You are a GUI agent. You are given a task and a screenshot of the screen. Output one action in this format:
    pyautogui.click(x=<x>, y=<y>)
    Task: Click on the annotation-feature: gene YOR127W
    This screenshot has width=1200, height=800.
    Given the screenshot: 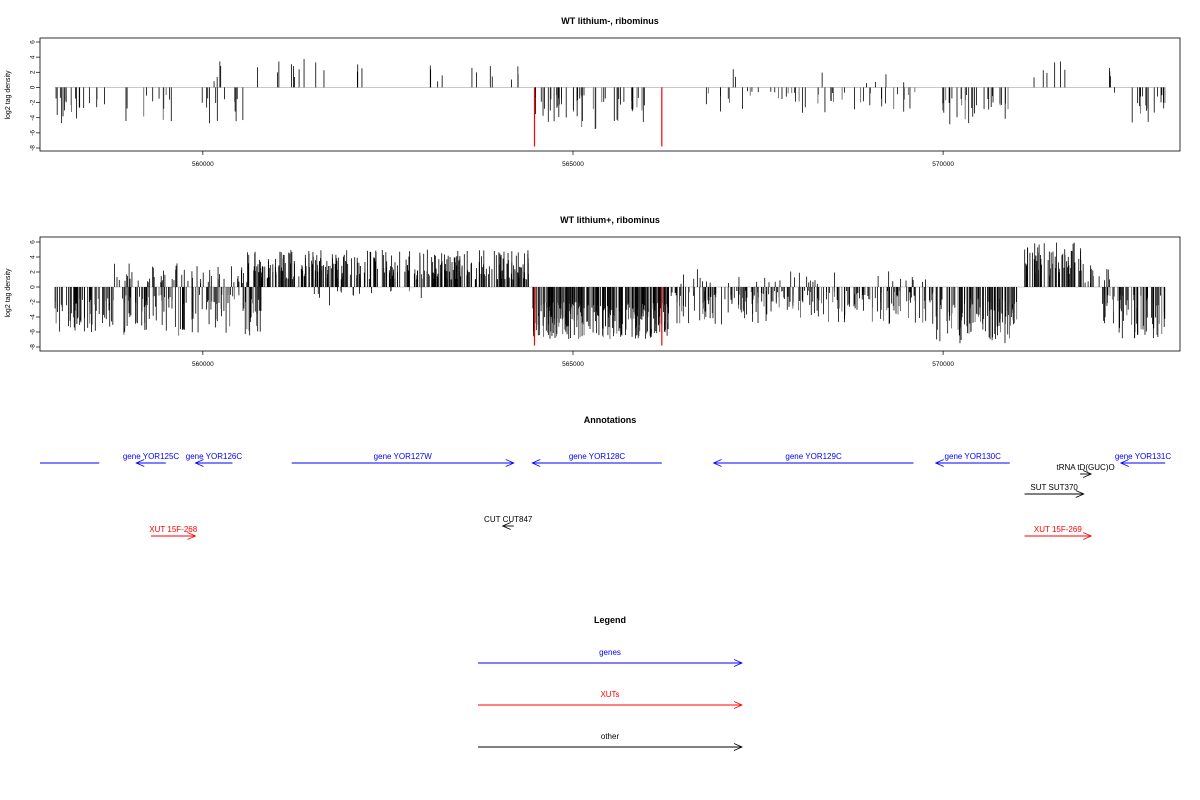 What is the action you would take?
    pyautogui.click(x=403, y=459)
    